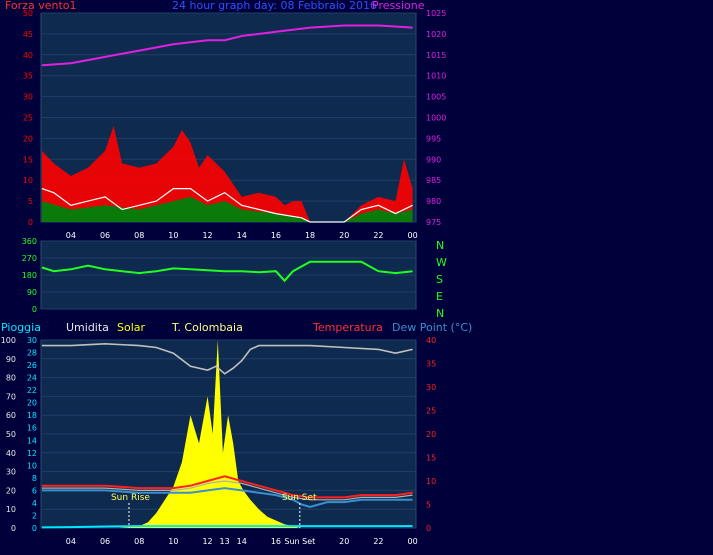 Image resolution: width=713 pixels, height=555 pixels. I want to click on direction-line, so click(227, 271).